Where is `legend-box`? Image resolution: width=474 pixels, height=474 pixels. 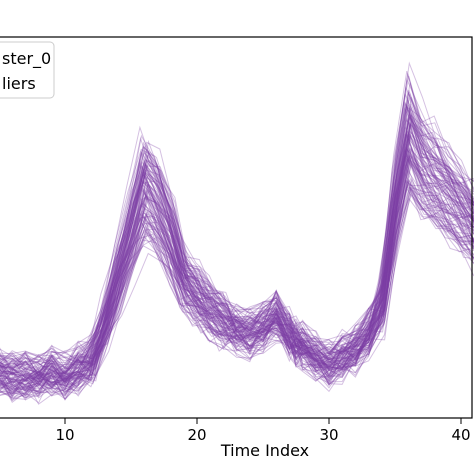
legend-box is located at coordinates (27, 70).